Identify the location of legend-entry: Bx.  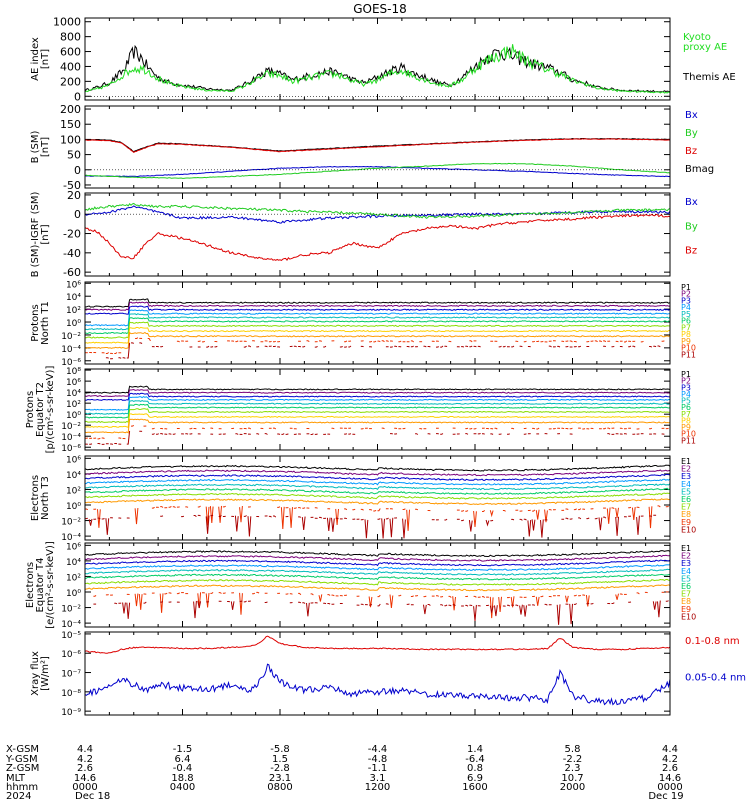
(691, 115).